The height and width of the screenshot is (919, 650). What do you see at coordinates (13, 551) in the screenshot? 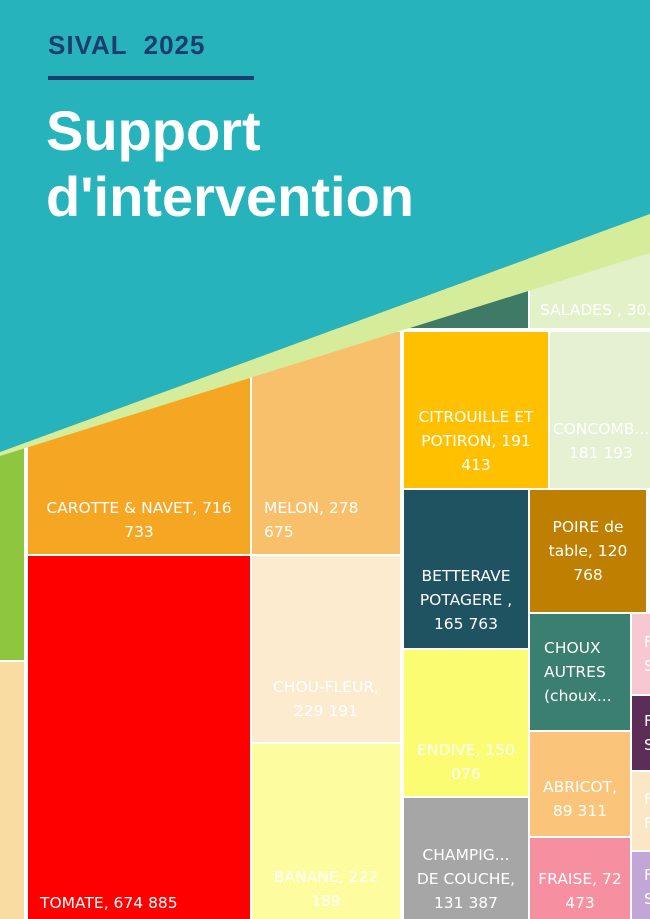
I see `treemap-tile-left-green` at bounding box center [13, 551].